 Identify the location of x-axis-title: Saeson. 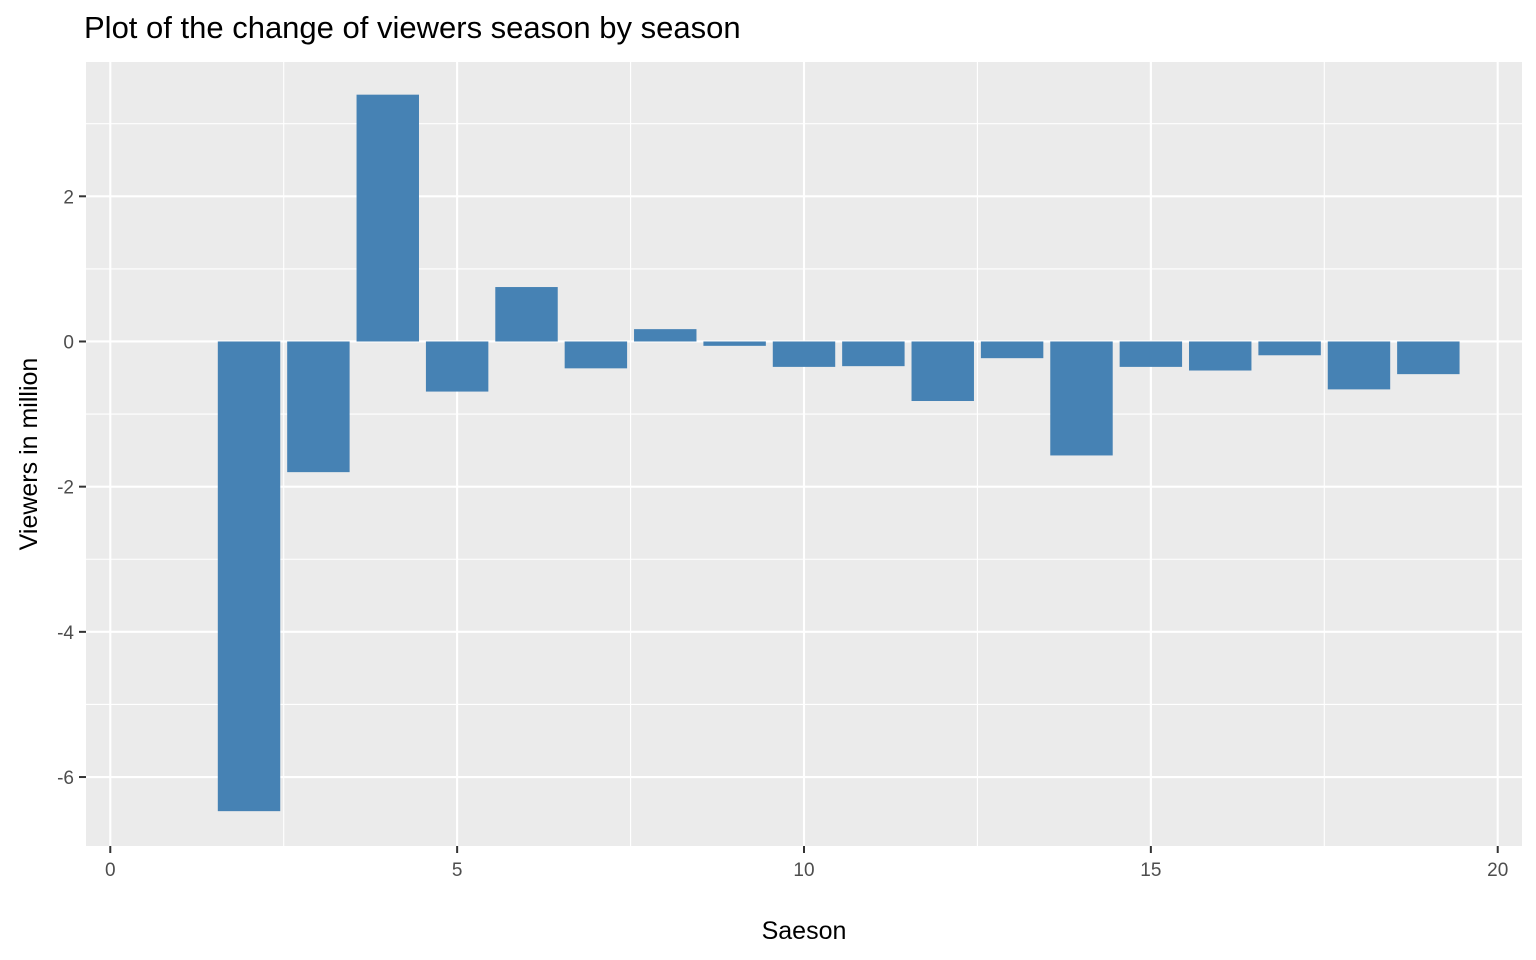
(804, 931).